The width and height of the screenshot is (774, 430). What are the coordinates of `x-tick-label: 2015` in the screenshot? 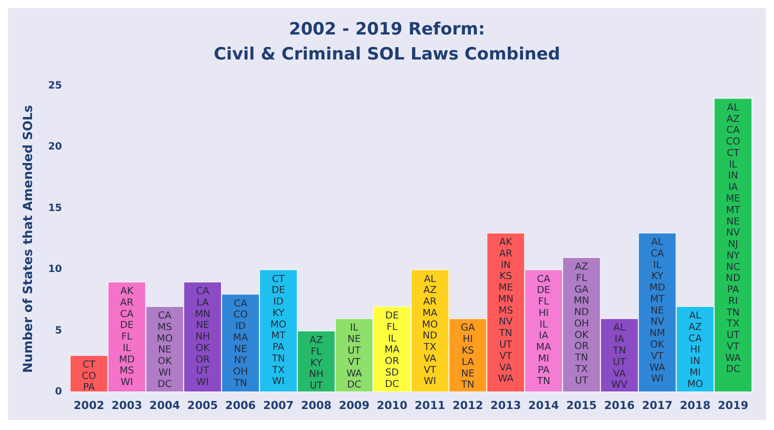 It's located at (581, 405).